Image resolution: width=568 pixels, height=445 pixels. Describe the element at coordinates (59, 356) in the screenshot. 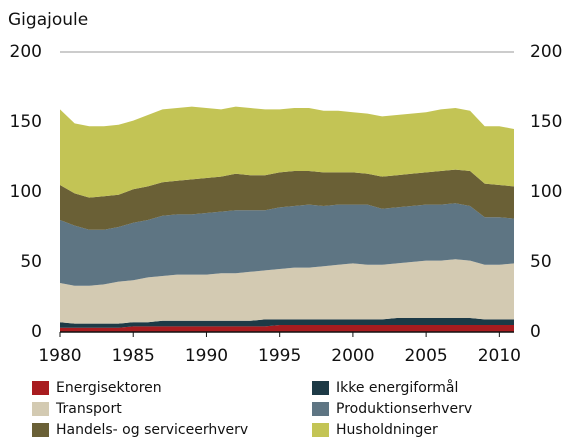

I see `x-tick-label: 1980` at that location.